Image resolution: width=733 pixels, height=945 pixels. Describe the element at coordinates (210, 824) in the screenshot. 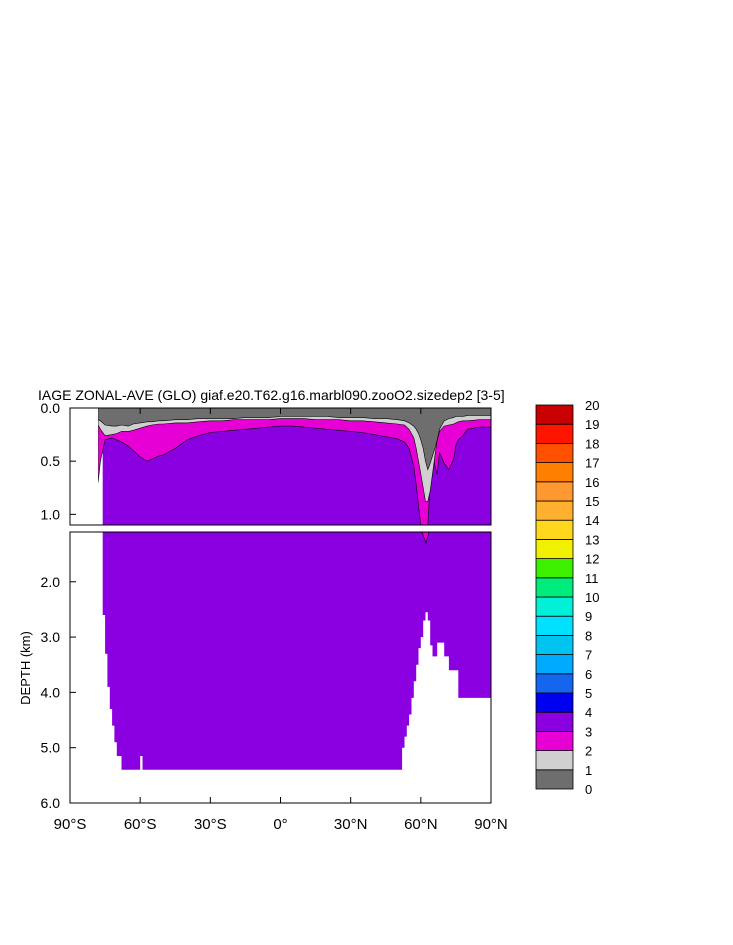

I see `x-tick-label: 30°S` at that location.